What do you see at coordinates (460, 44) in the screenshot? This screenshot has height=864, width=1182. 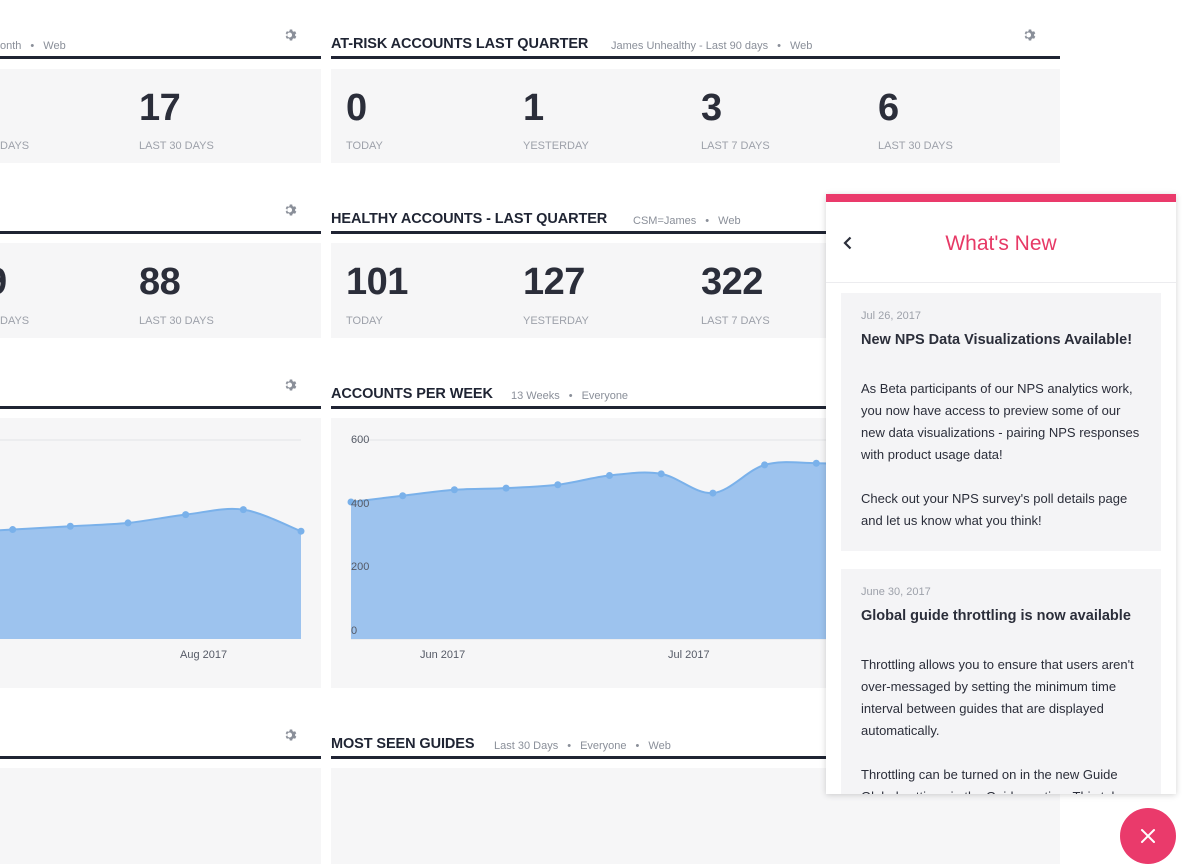 I see `widget-title: AT-RISK ACCOUNTS LAST QUARTER` at bounding box center [460, 44].